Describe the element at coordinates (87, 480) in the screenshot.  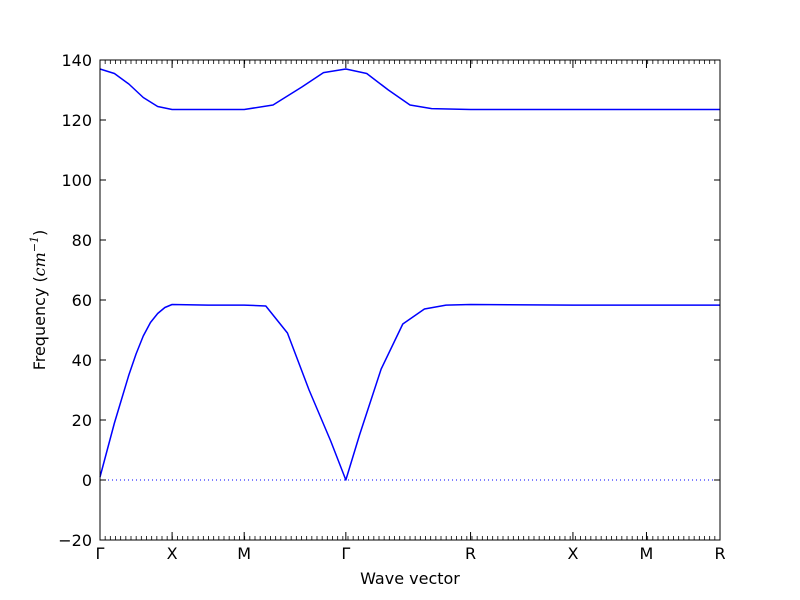
I see `y-tick-label: 0` at that location.